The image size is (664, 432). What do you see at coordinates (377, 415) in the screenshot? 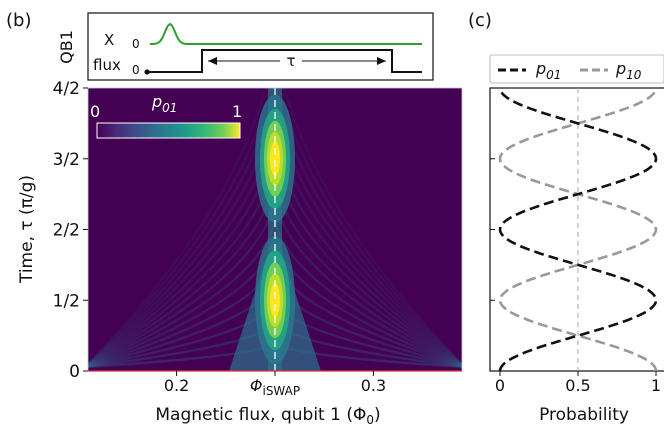
I see `xlabel-end: )` at bounding box center [377, 415].